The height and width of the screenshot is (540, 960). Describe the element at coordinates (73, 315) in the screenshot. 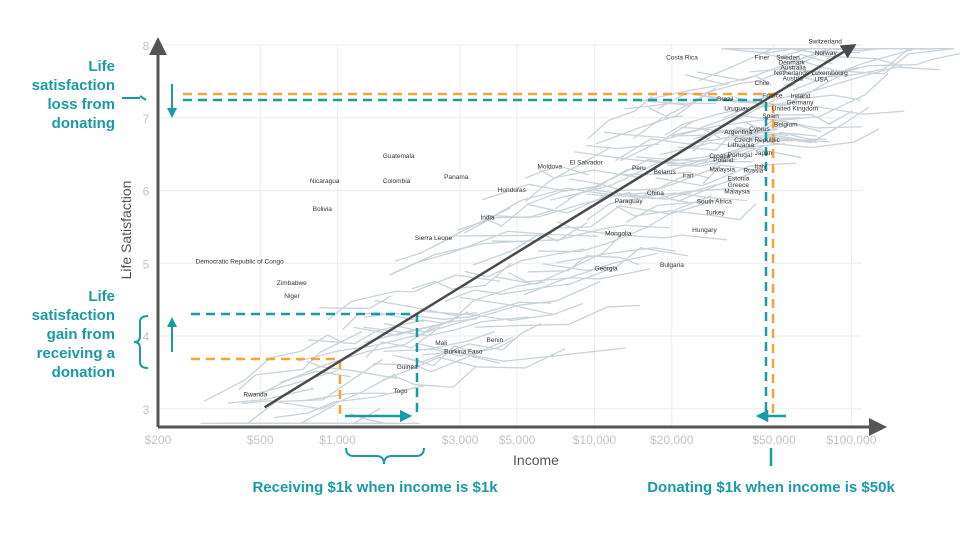

I see `annotation-line: satisfaction` at that location.